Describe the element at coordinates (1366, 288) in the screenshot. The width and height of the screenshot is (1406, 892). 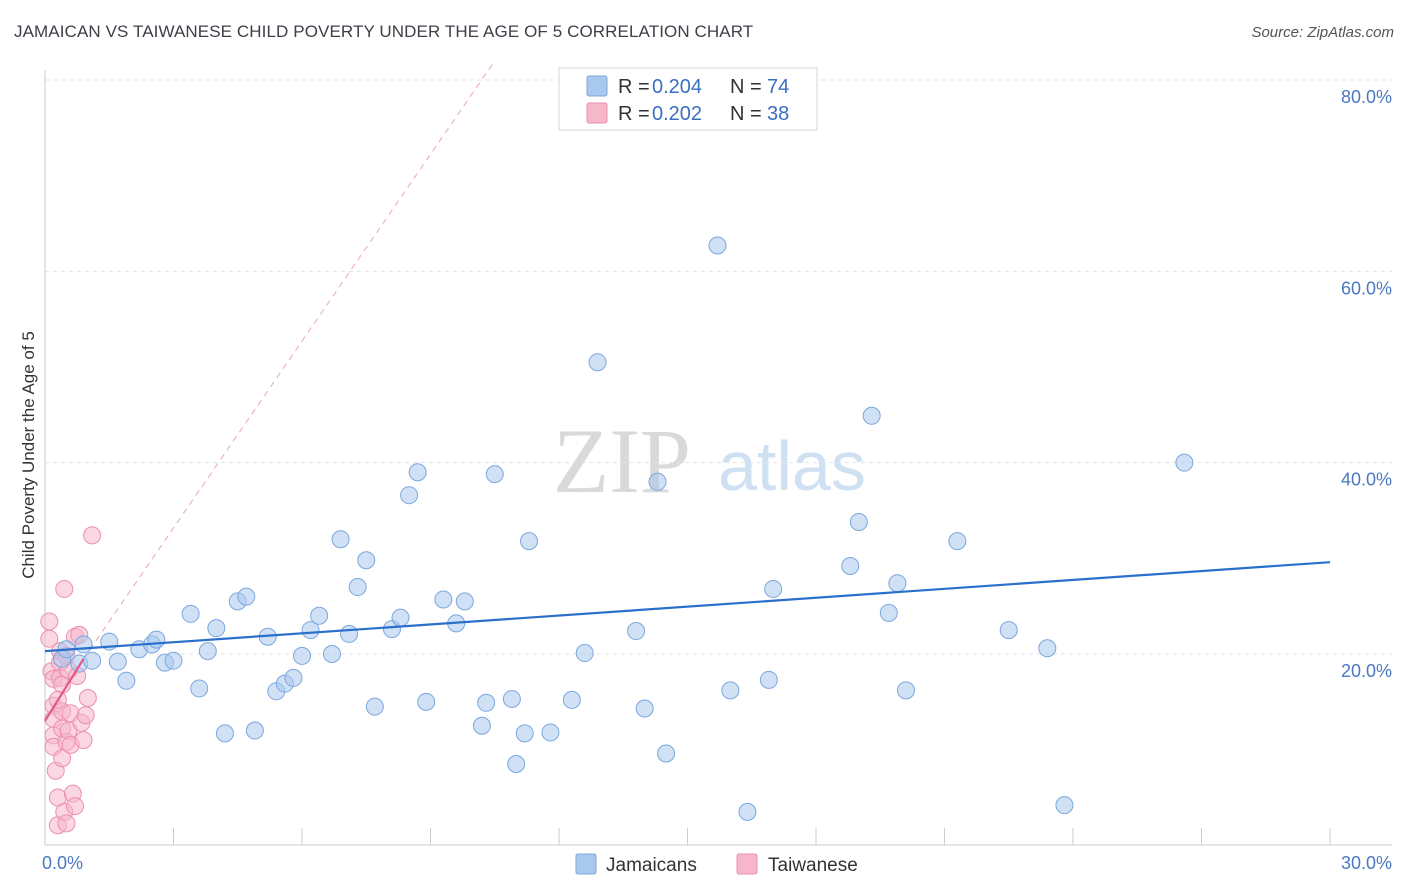
I see `y-tick-label: 60.0%` at that location.